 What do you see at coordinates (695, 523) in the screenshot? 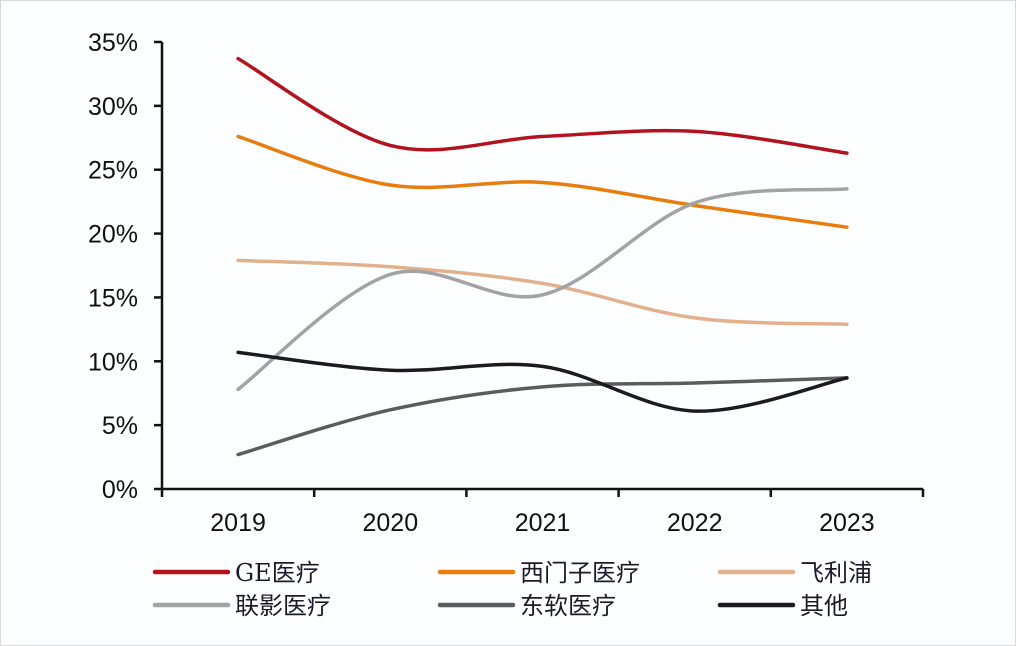
I see `x-tick-label: 2022` at bounding box center [695, 523].